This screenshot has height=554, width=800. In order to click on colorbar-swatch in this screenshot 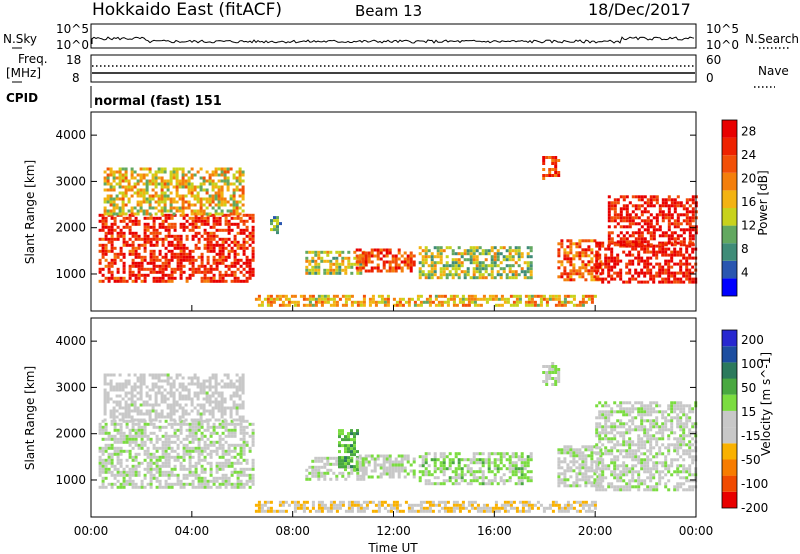, I will do `click(729, 181)`.